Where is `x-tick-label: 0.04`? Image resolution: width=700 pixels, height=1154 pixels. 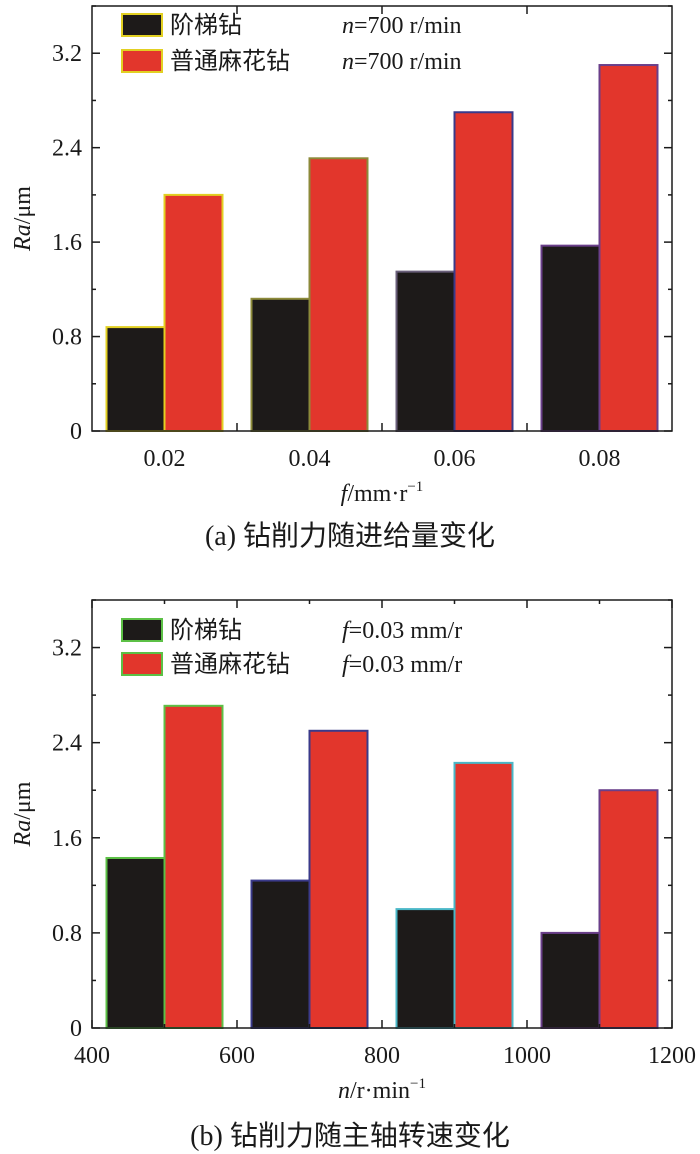
x-tick-label: 0.04 is located at coordinates (310, 459).